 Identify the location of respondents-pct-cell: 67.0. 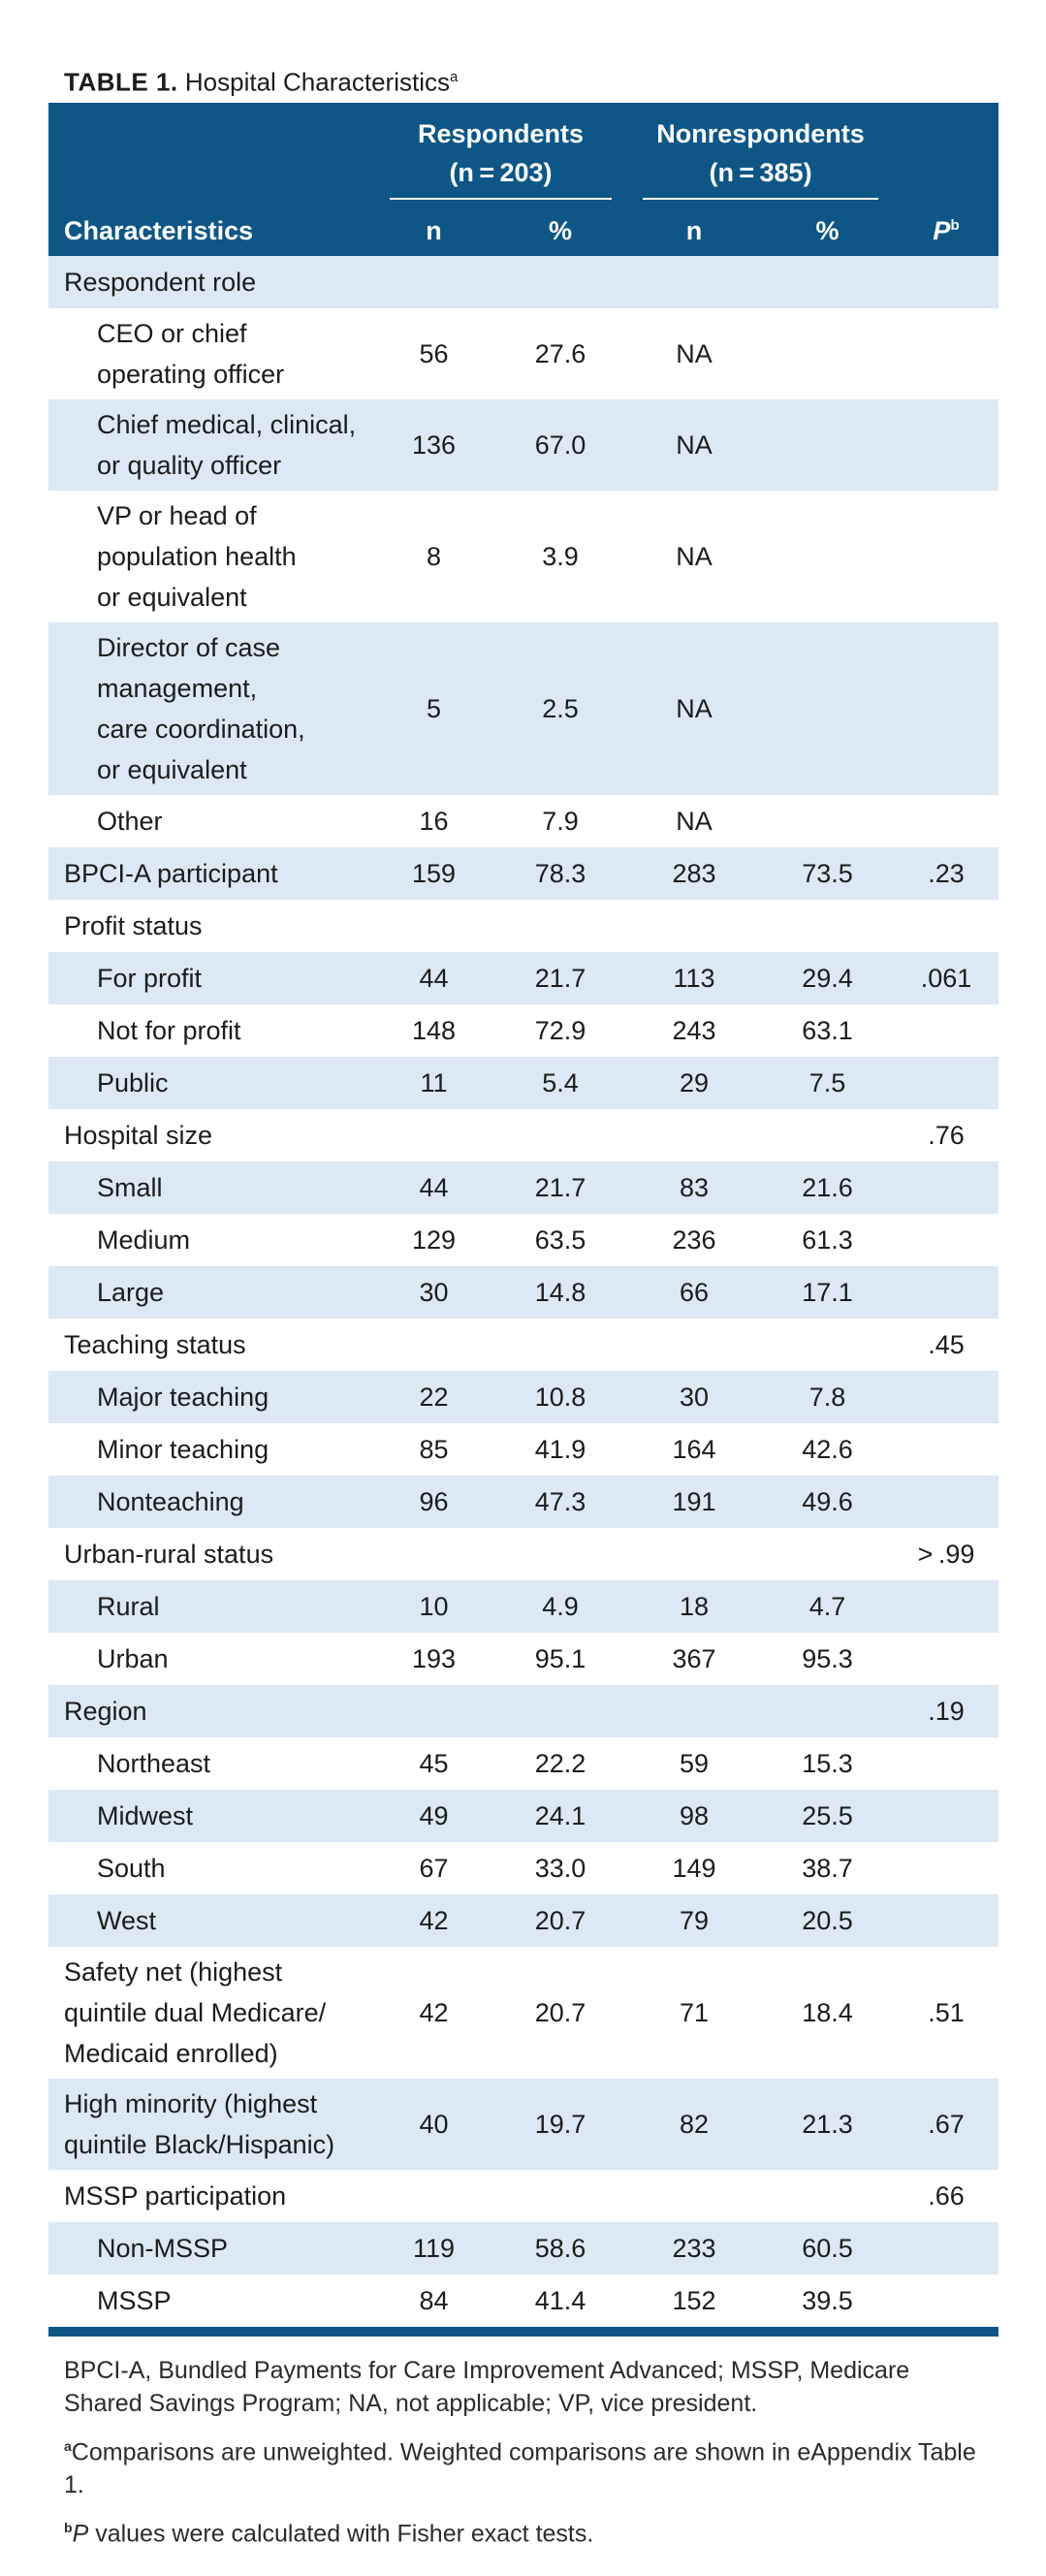
(560, 445).